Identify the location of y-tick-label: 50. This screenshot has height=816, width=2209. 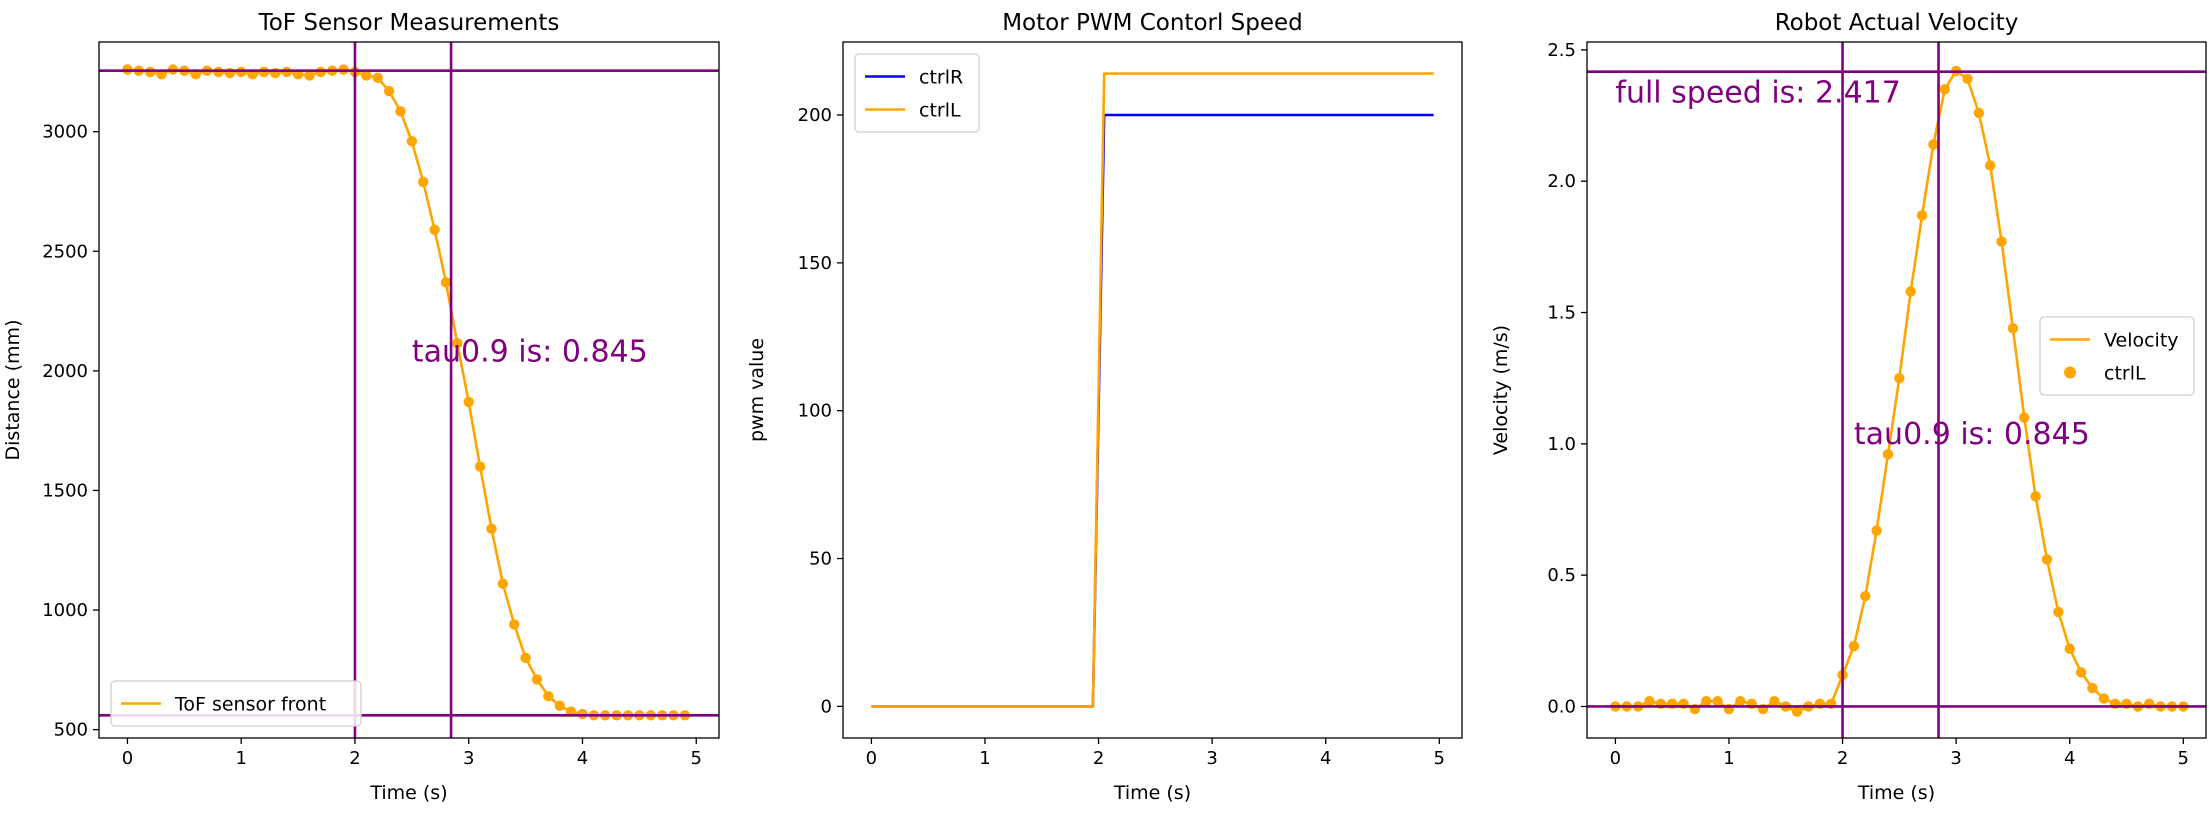
(820, 559).